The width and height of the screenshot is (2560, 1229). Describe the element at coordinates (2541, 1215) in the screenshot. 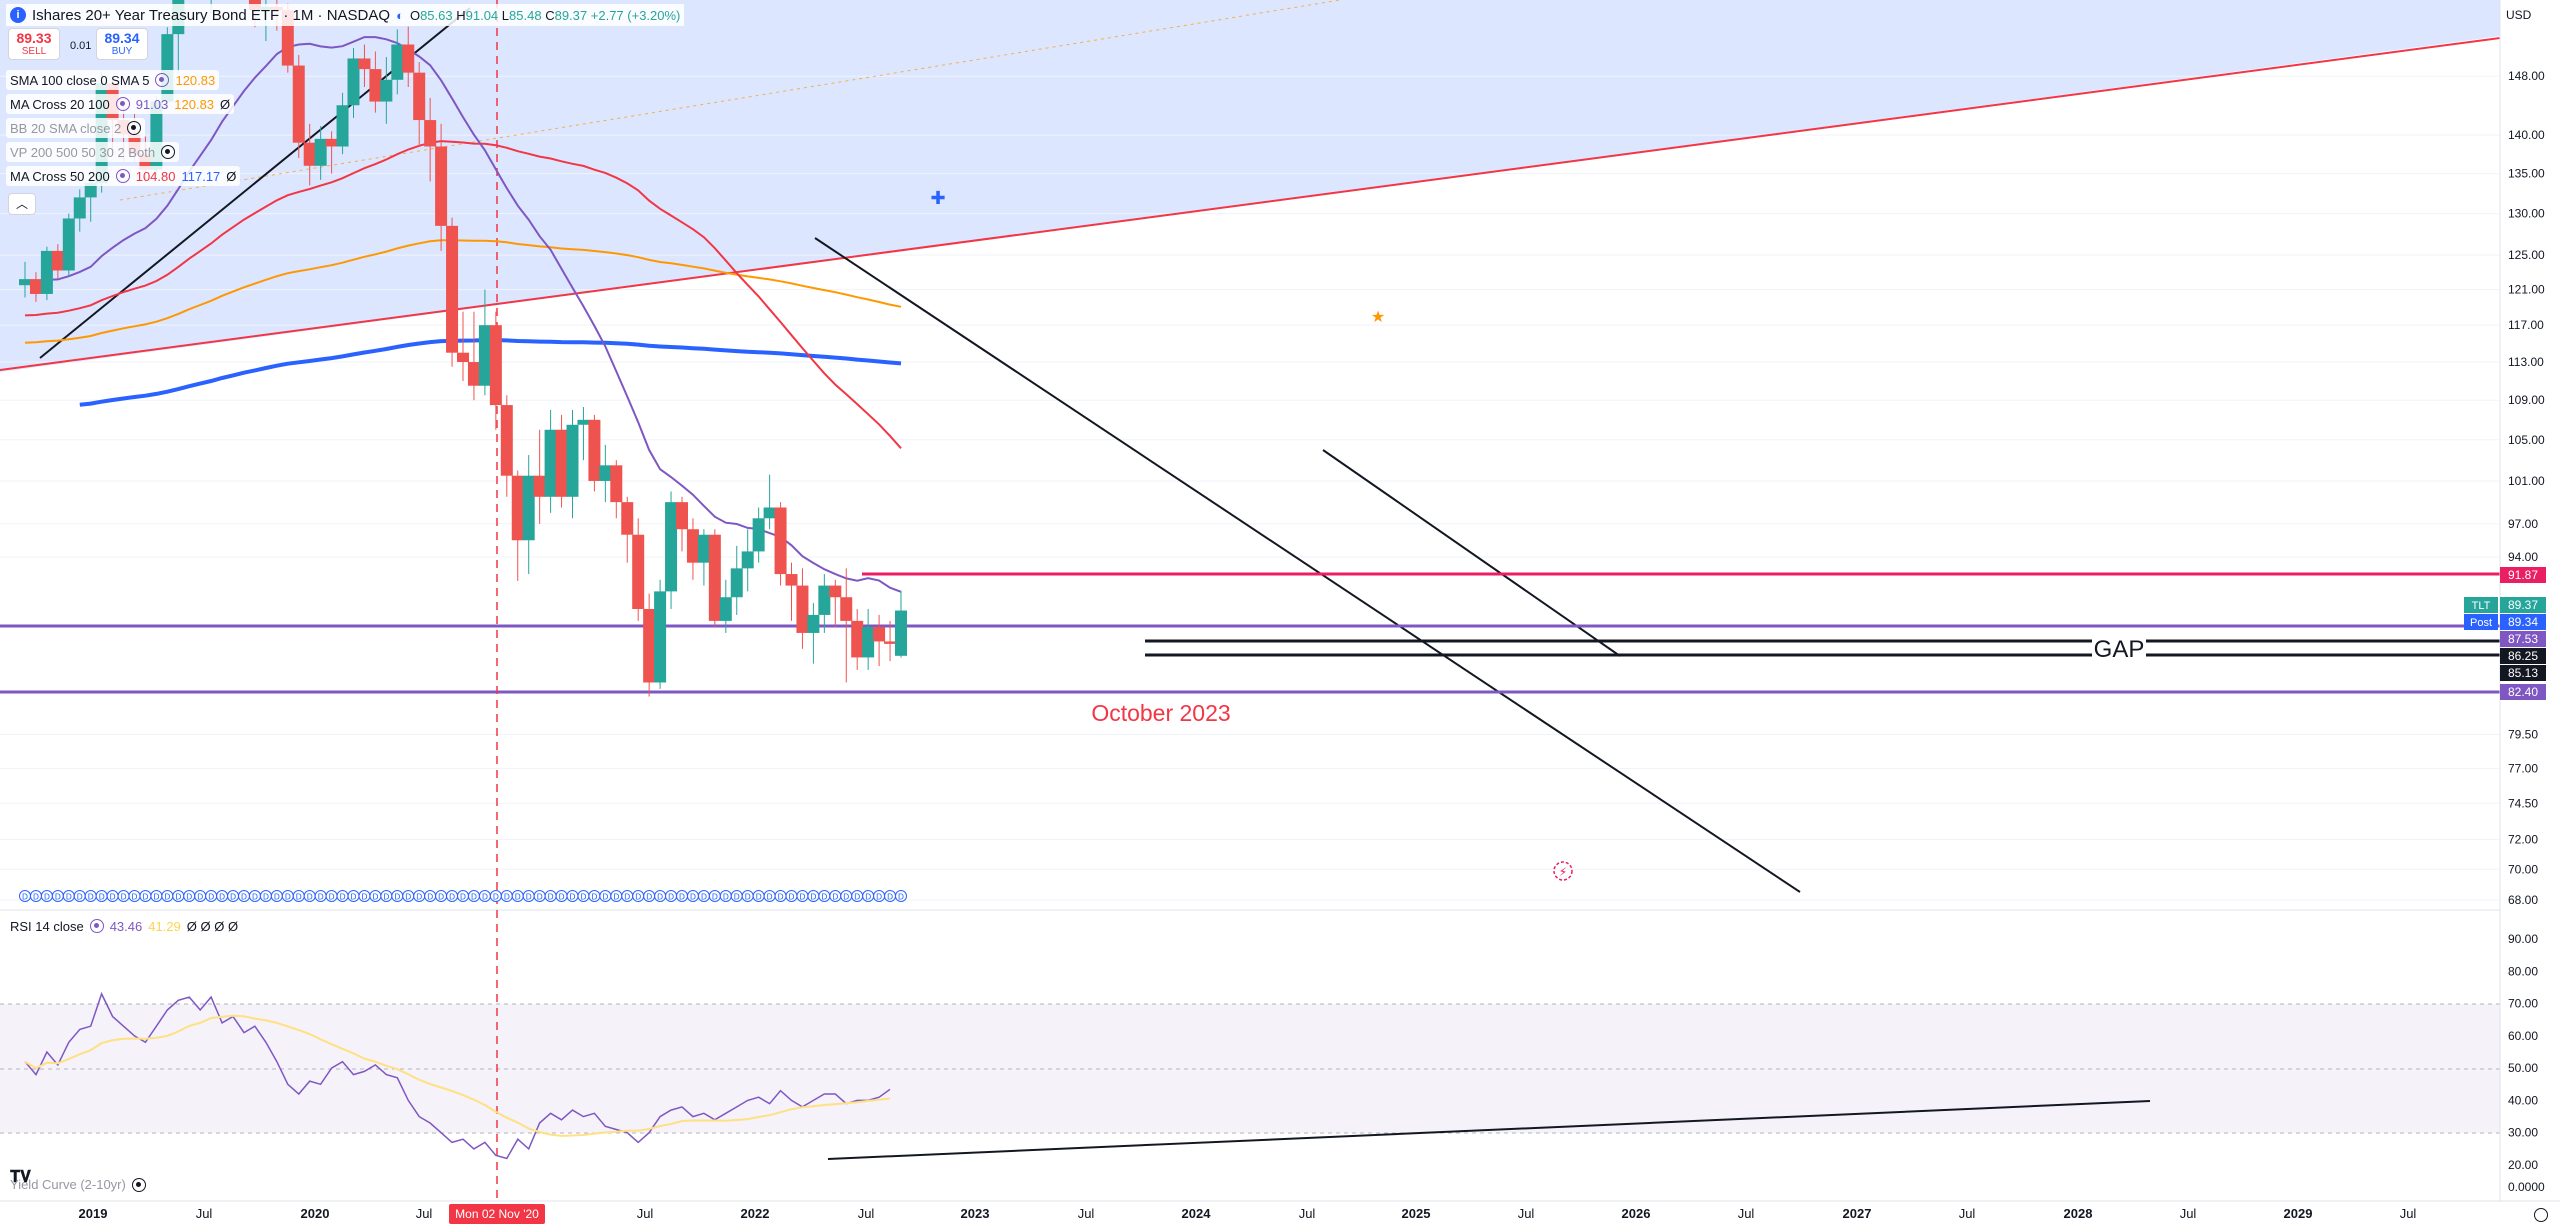

I see `settings-icon` at that location.